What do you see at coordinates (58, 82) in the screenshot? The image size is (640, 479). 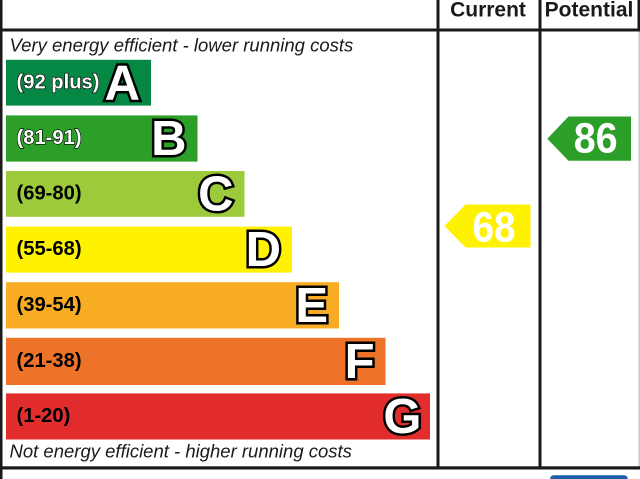 I see `svg-text: (92 plus)` at bounding box center [58, 82].